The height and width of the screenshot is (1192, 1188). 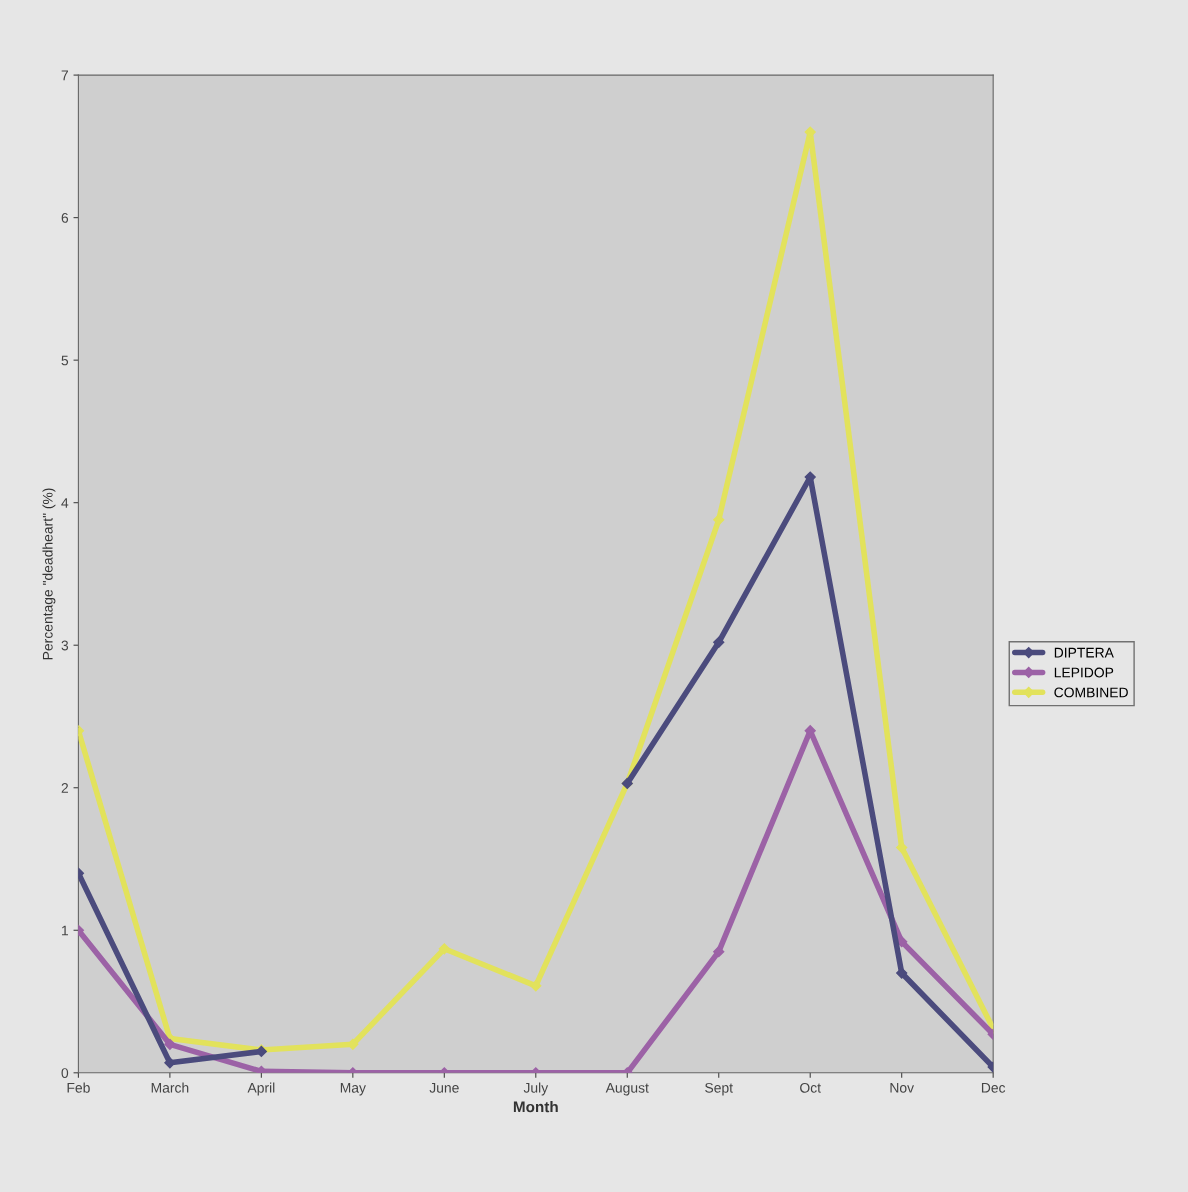 I want to click on y-tick-label: 1, so click(x=65, y=930).